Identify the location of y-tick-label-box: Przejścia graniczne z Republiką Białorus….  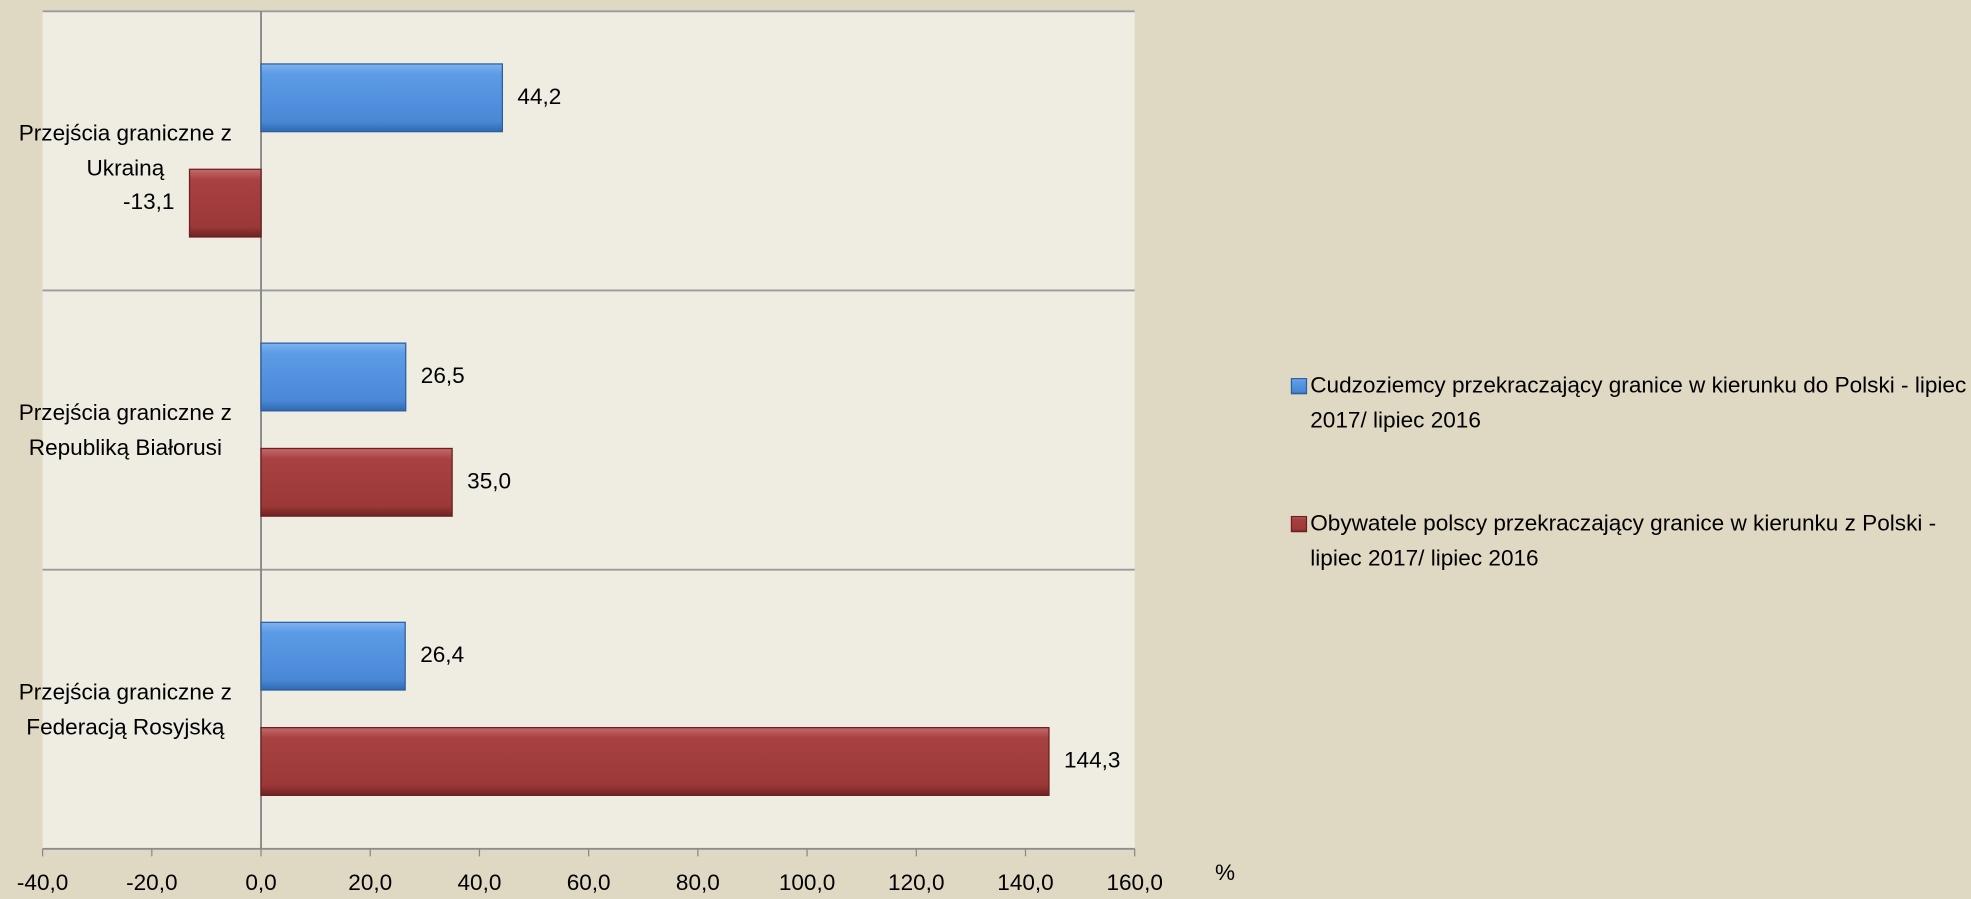
(125, 430).